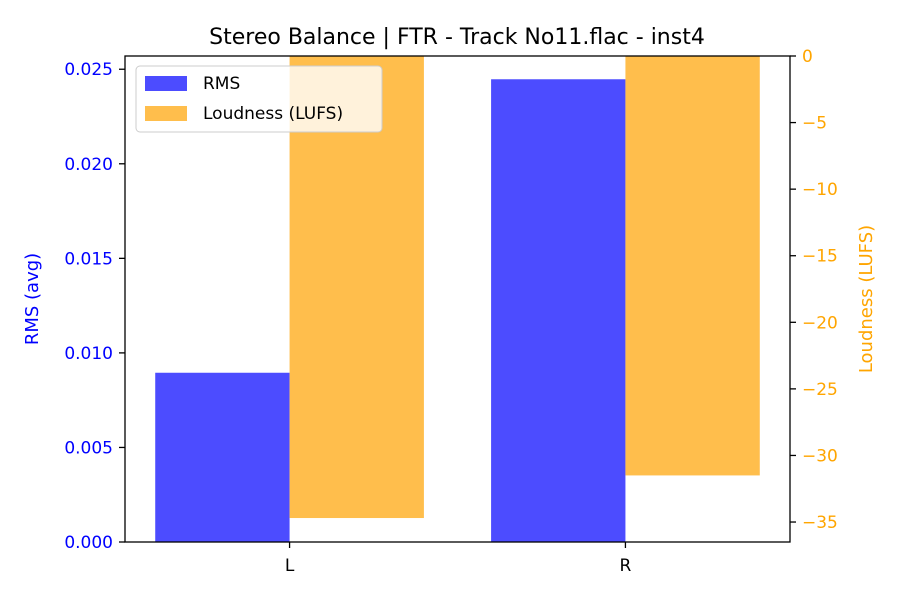 The width and height of the screenshot is (900, 600). What do you see at coordinates (290, 566) in the screenshot?
I see `x-tick-label: L` at bounding box center [290, 566].